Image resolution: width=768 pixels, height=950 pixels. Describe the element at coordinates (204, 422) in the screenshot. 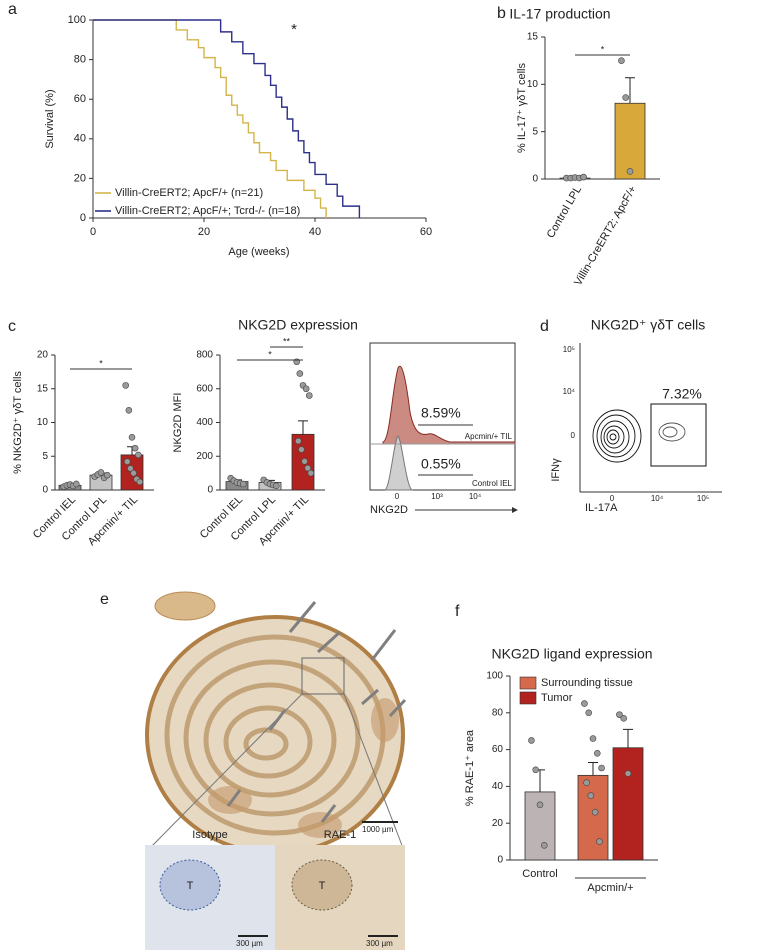

I see `y-tick-label: 400` at that location.